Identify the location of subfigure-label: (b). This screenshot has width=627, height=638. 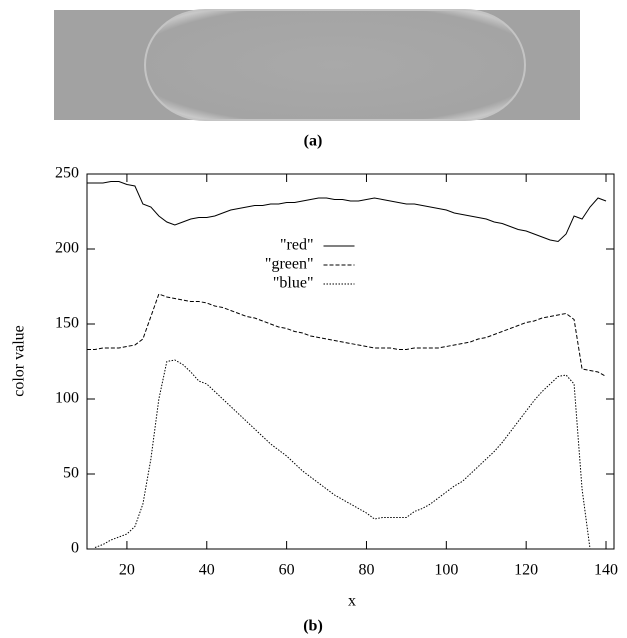
(313, 626).